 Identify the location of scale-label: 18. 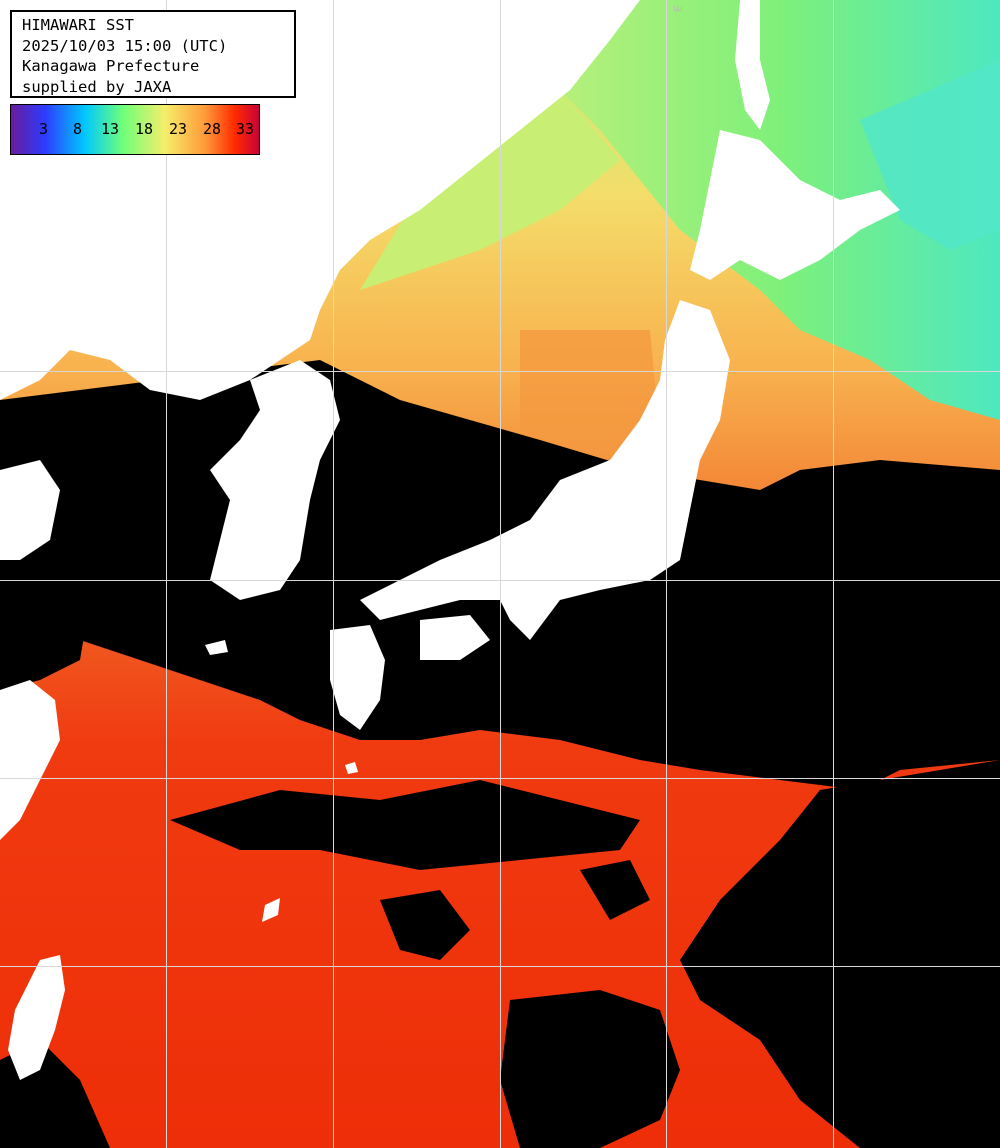
(144, 129).